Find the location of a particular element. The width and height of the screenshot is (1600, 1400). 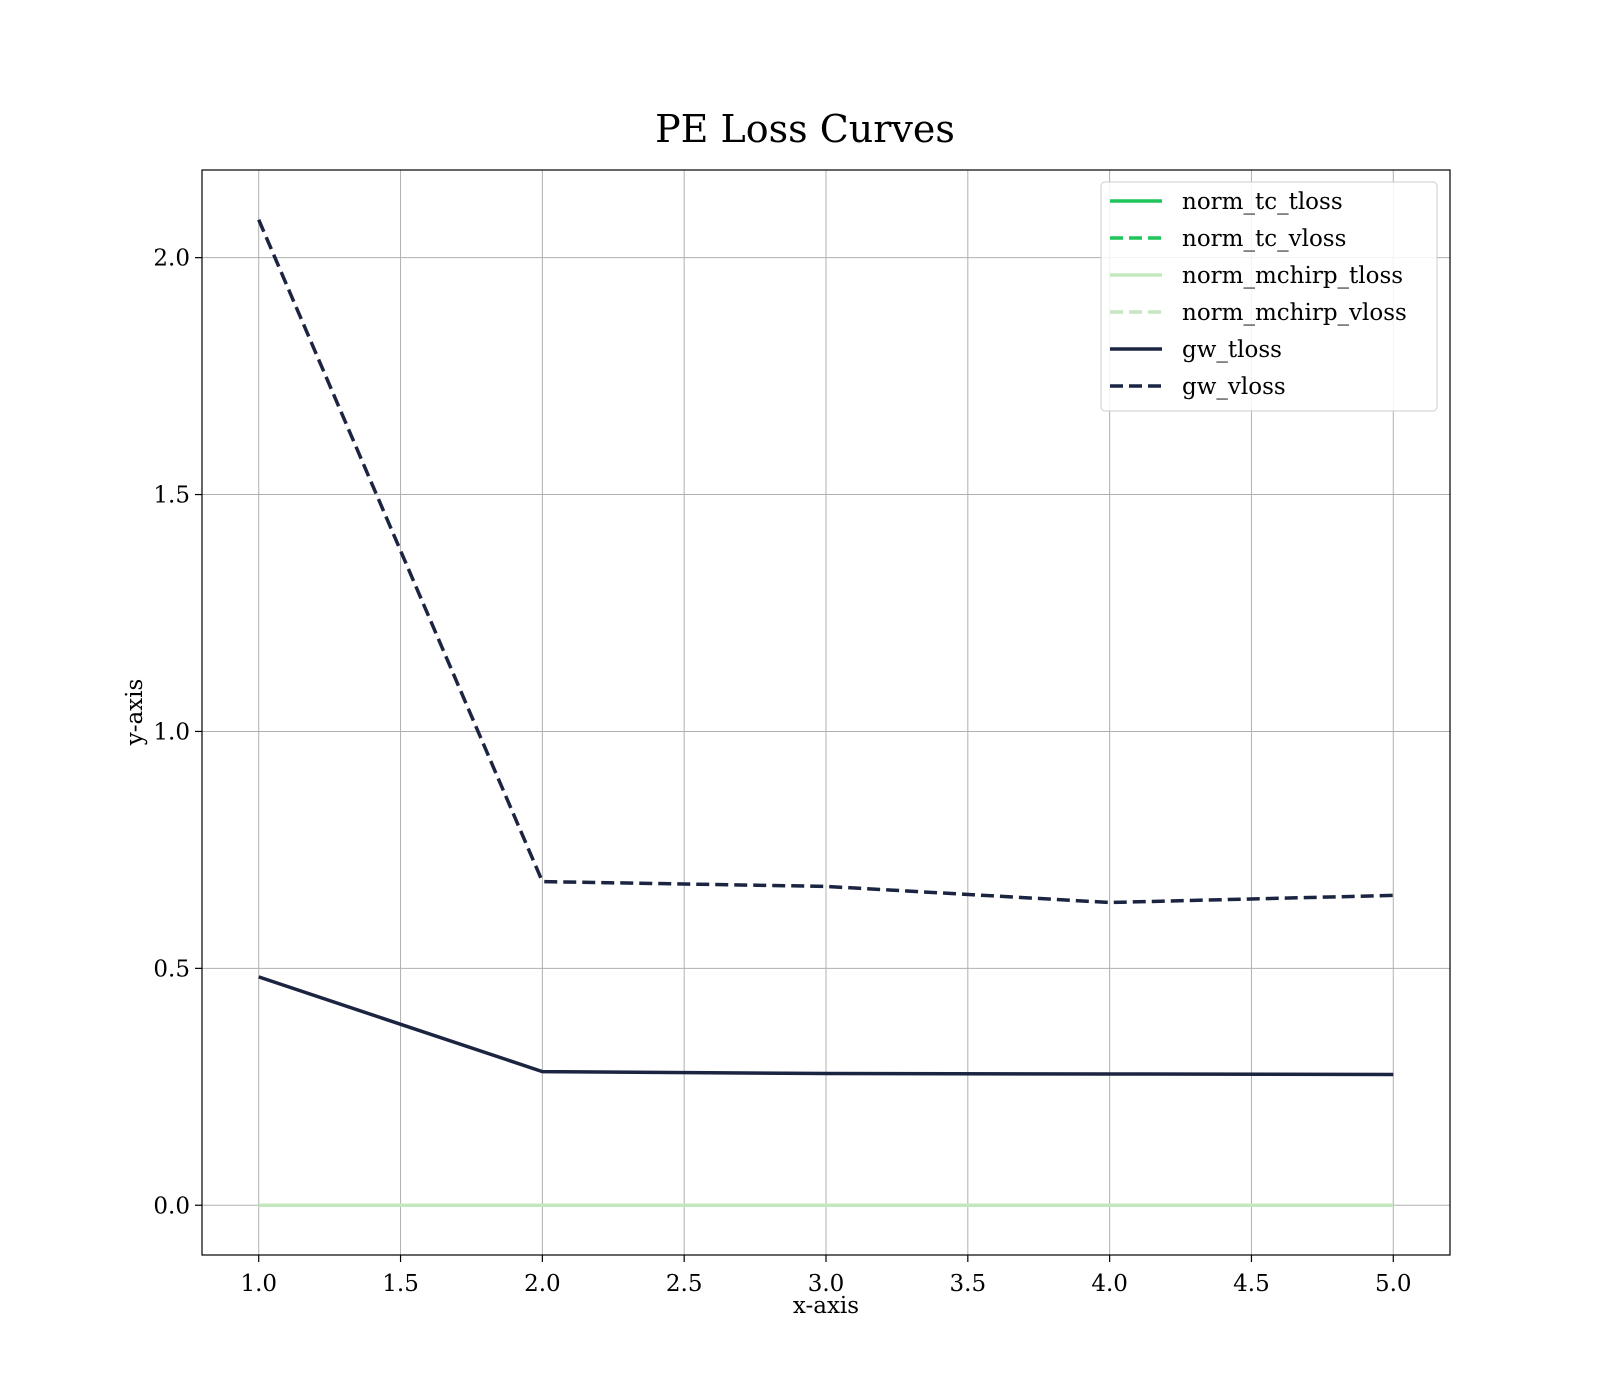

legend-label: norm_mchirp_tloss is located at coordinates (1292, 276).